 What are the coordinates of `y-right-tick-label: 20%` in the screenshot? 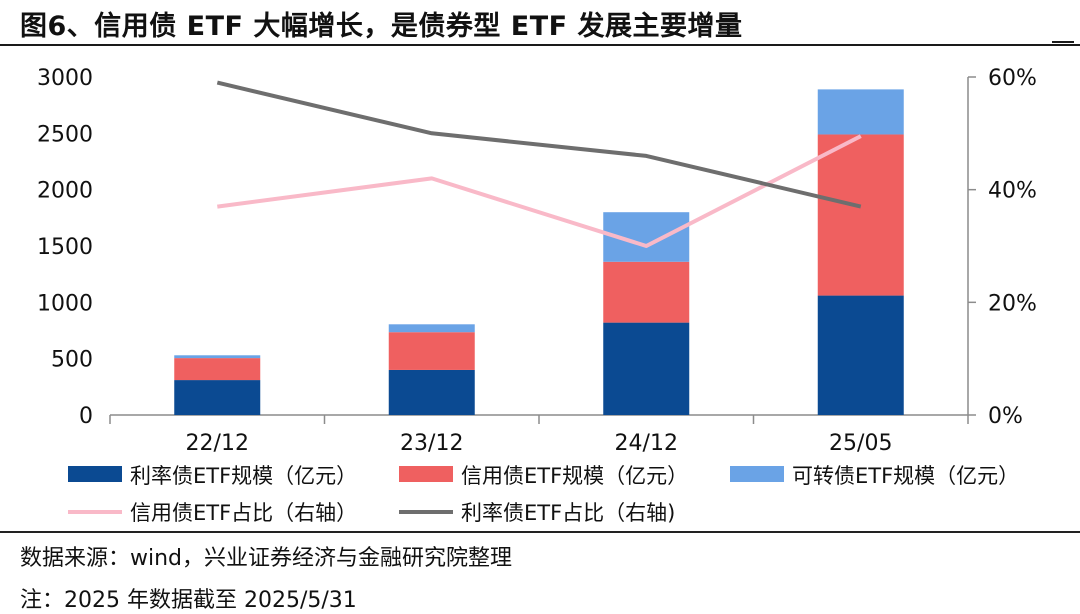 It's located at (1012, 303).